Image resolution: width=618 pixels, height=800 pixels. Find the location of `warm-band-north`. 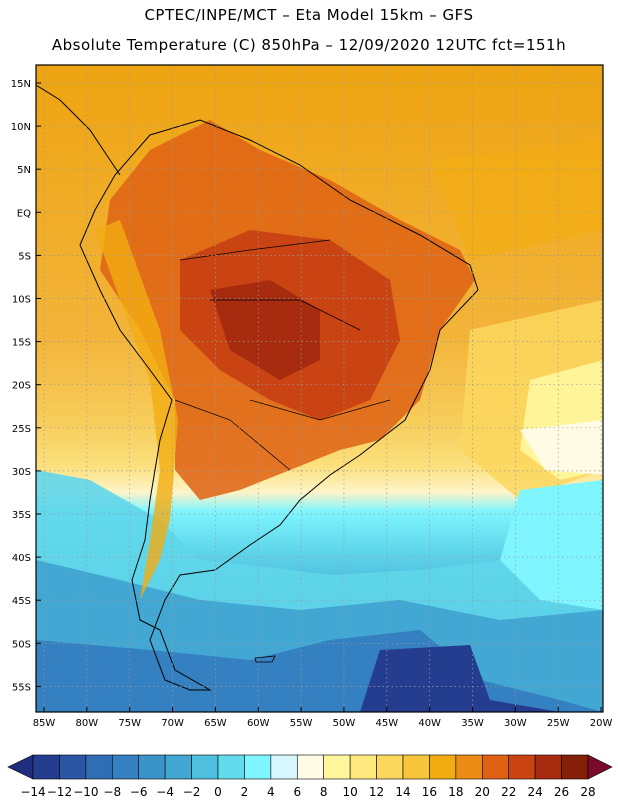

warm-band-north is located at coordinates (516, 200).